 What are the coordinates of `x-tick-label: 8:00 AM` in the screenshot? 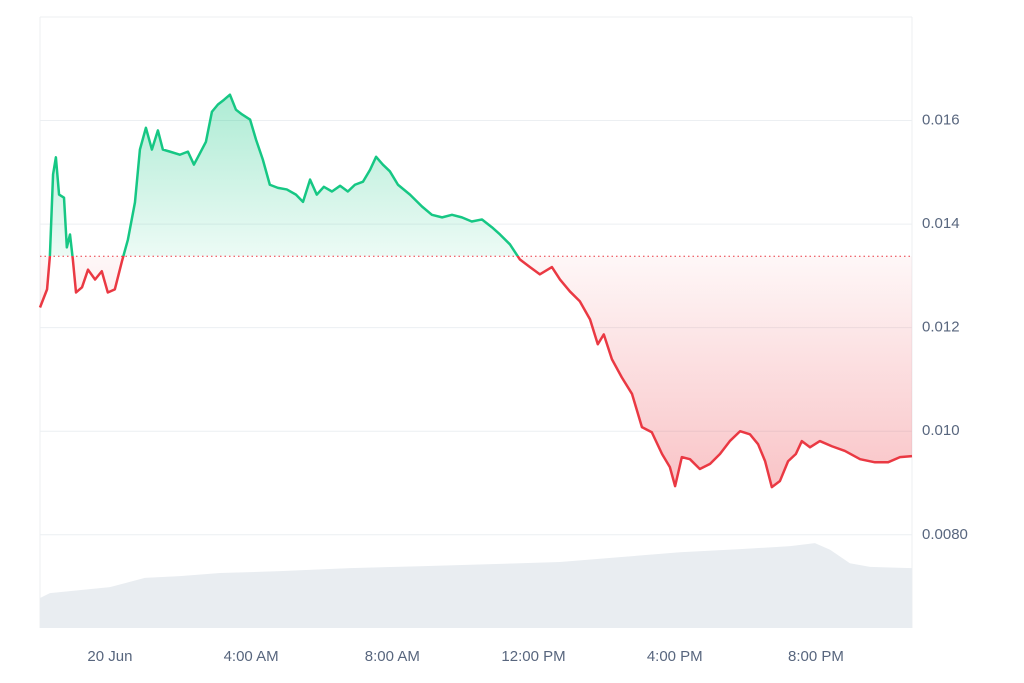 It's located at (392, 656).